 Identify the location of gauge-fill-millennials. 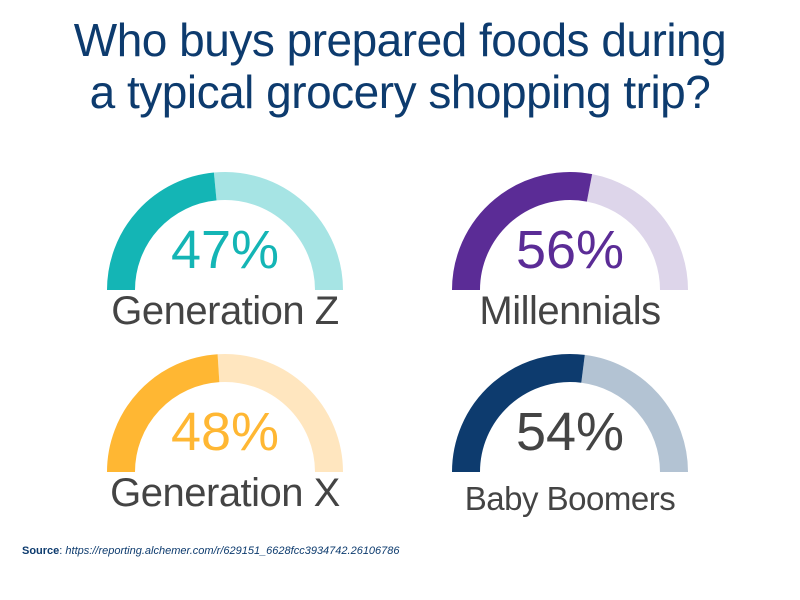
(522, 231).